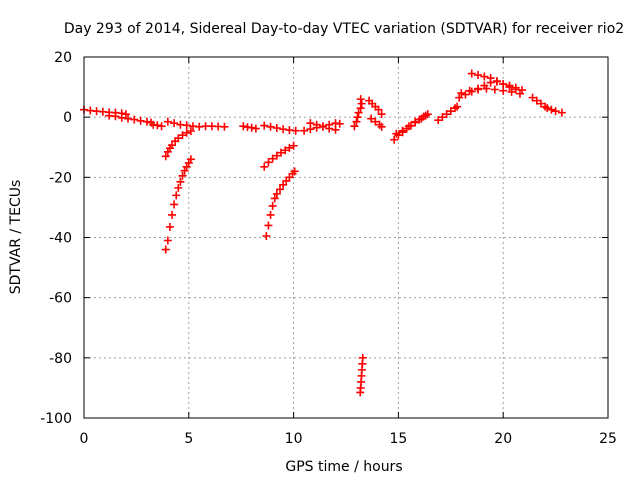 Image resolution: width=640 pixels, height=480 pixels. Describe the element at coordinates (398, 439) in the screenshot. I see `x-tick-label: 15` at that location.